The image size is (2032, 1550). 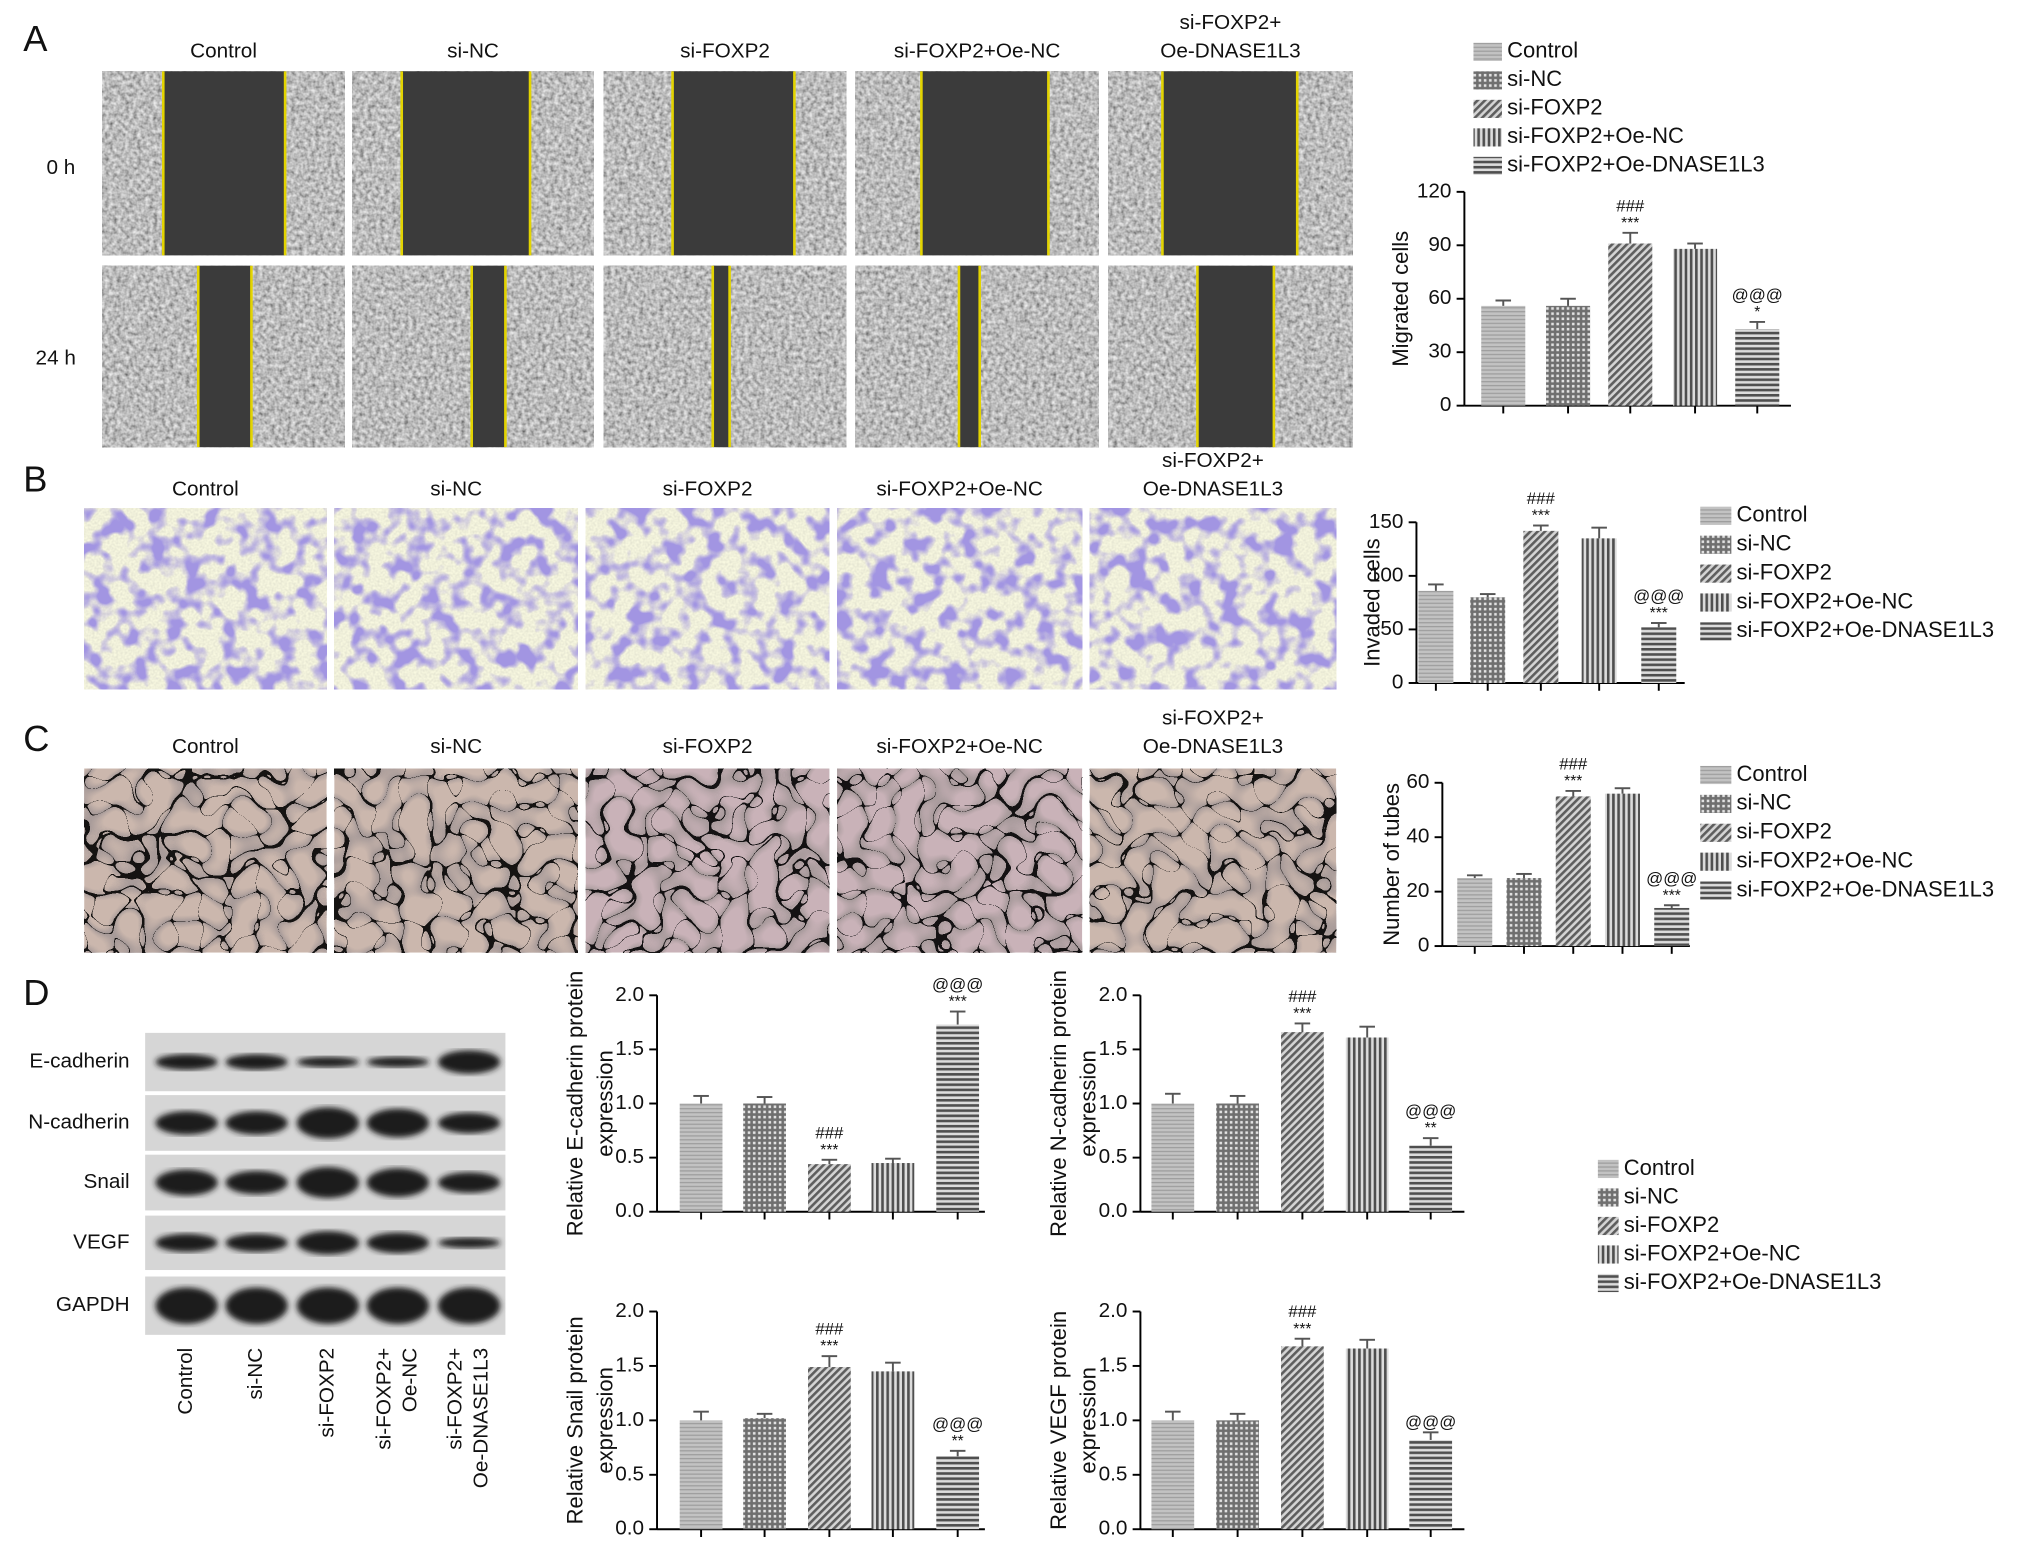 I want to click on y-axis-label: Relative N-cadherin protein, so click(x=1058, y=1103).